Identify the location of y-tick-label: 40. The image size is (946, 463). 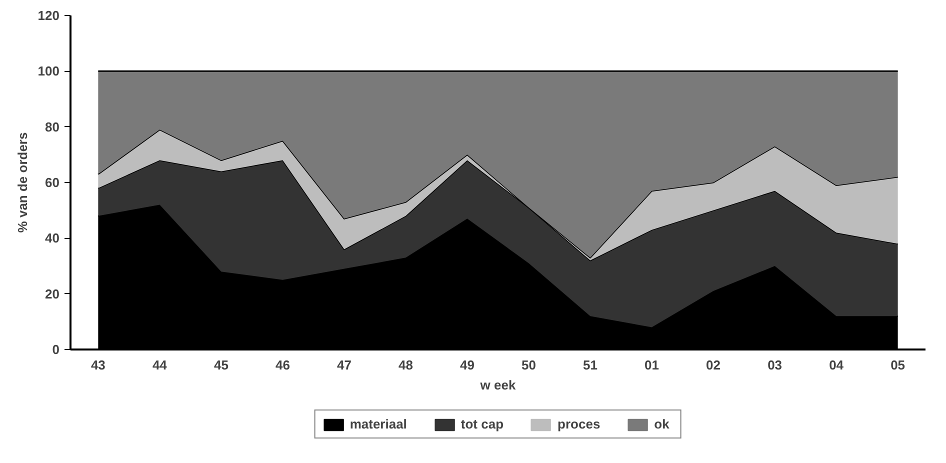
(52, 238).